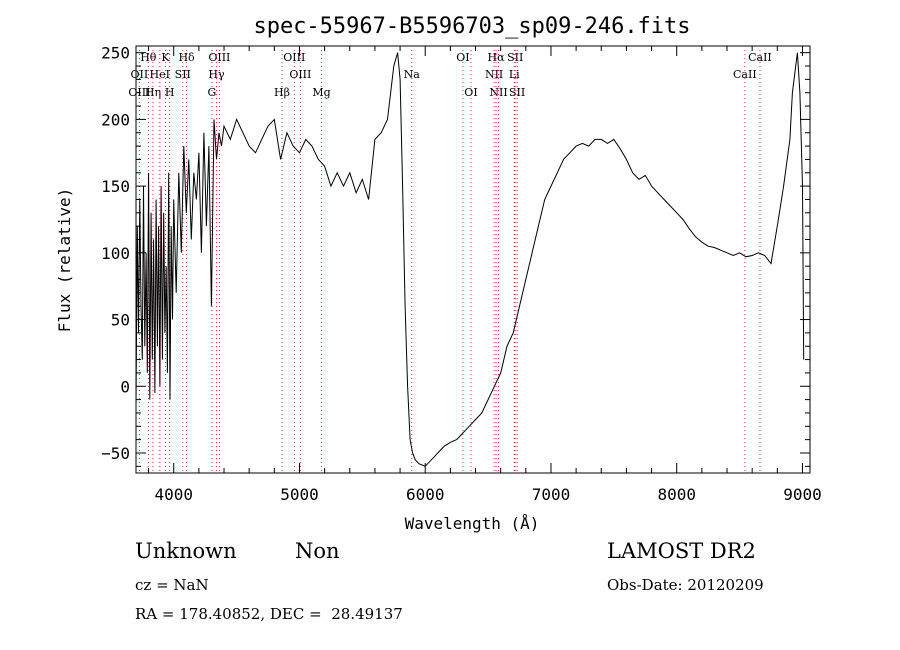 The image size is (900, 650). I want to click on y-tick-label: 200, so click(115, 119).